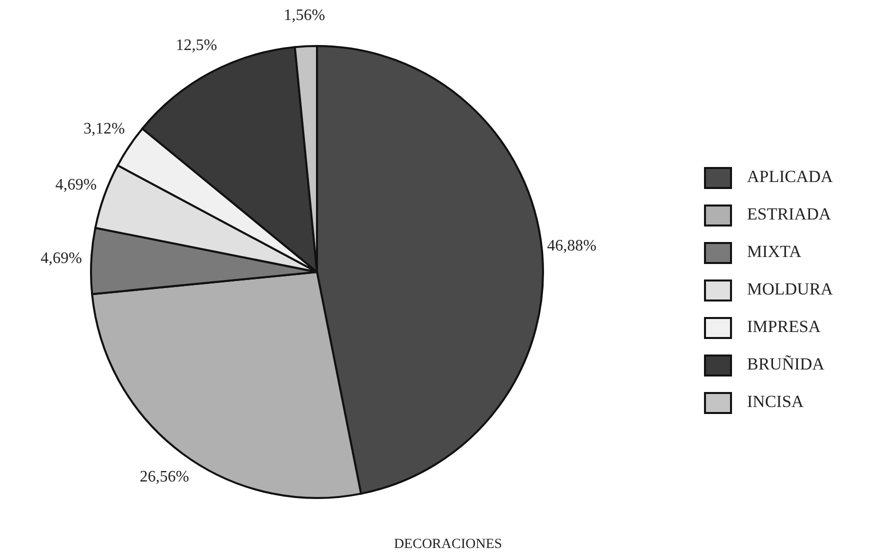 Image resolution: width=896 pixels, height=557 pixels. Describe the element at coordinates (165, 477) in the screenshot. I see `data-label: 26,56%` at that location.